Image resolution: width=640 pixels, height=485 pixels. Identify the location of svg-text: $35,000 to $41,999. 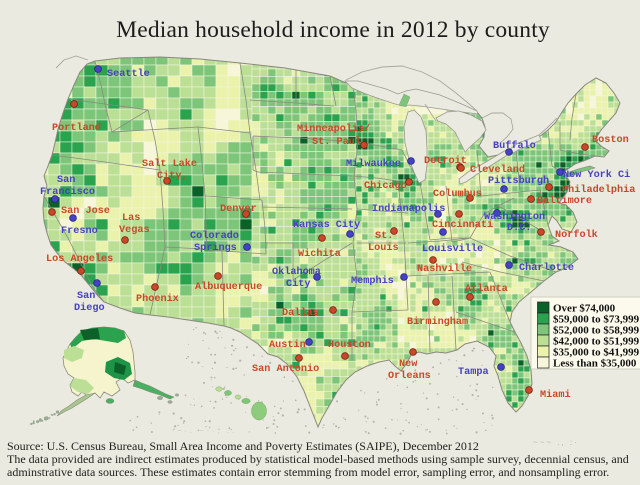
(596, 353).